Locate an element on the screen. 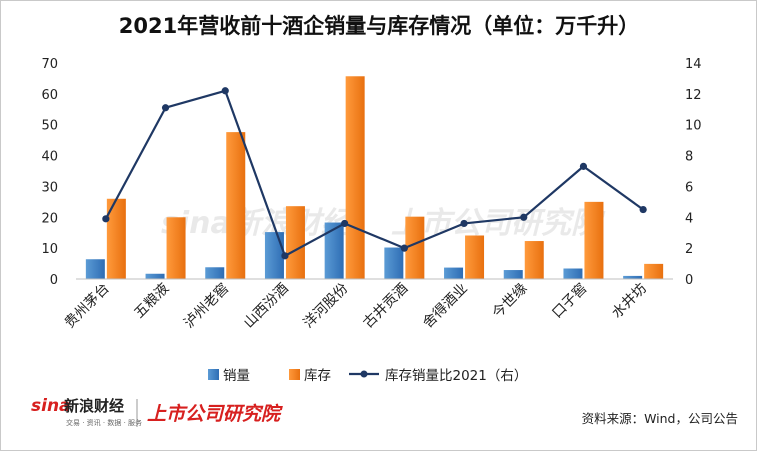  x-tick-label: 水井坊 is located at coordinates (629, 301).